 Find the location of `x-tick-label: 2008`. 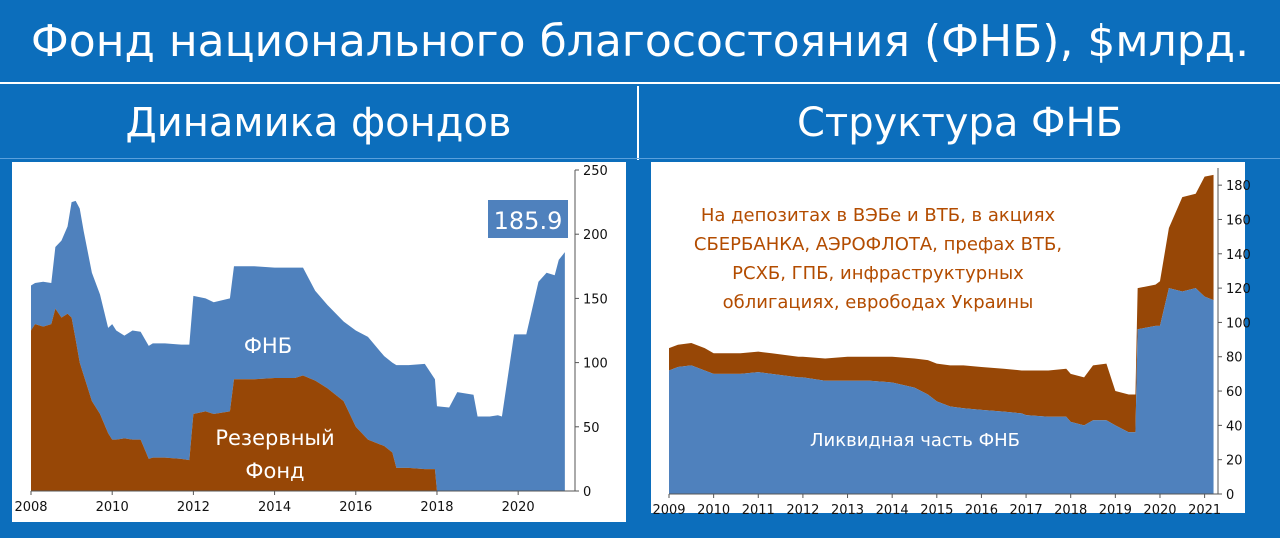

x-tick-label: 2008 is located at coordinates (30, 507).